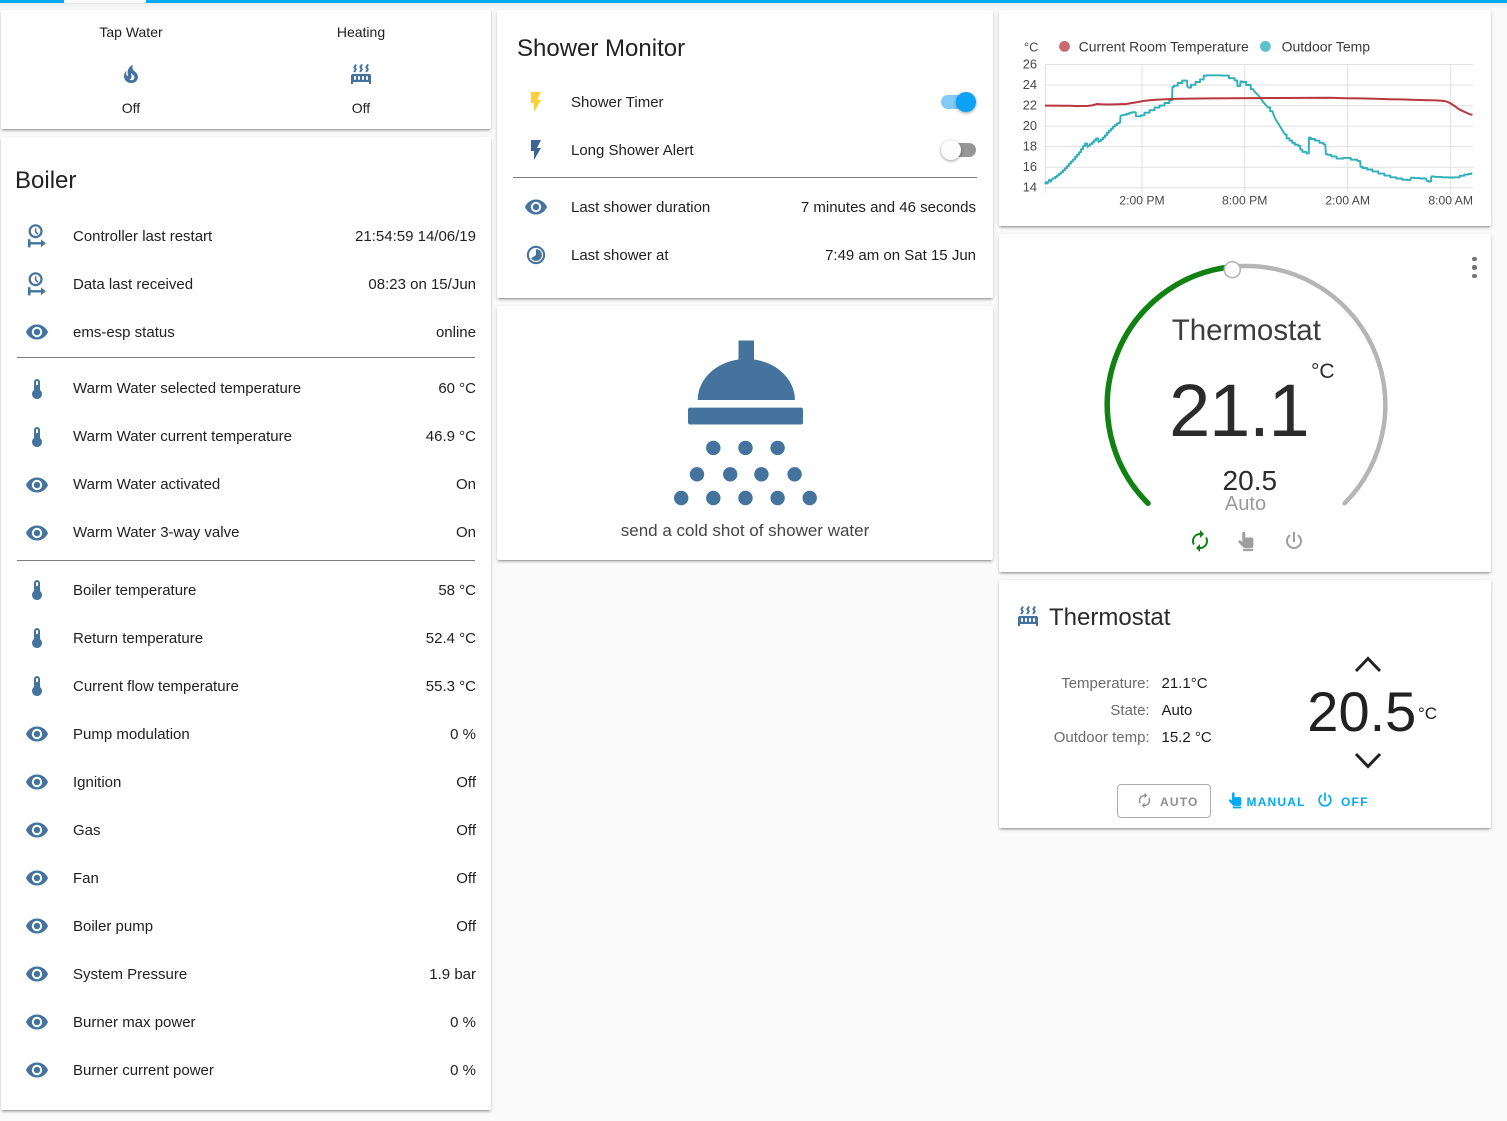 Image resolution: width=1507 pixels, height=1121 pixels. What do you see at coordinates (1030, 63) in the screenshot?
I see `svg-text: 26` at bounding box center [1030, 63].